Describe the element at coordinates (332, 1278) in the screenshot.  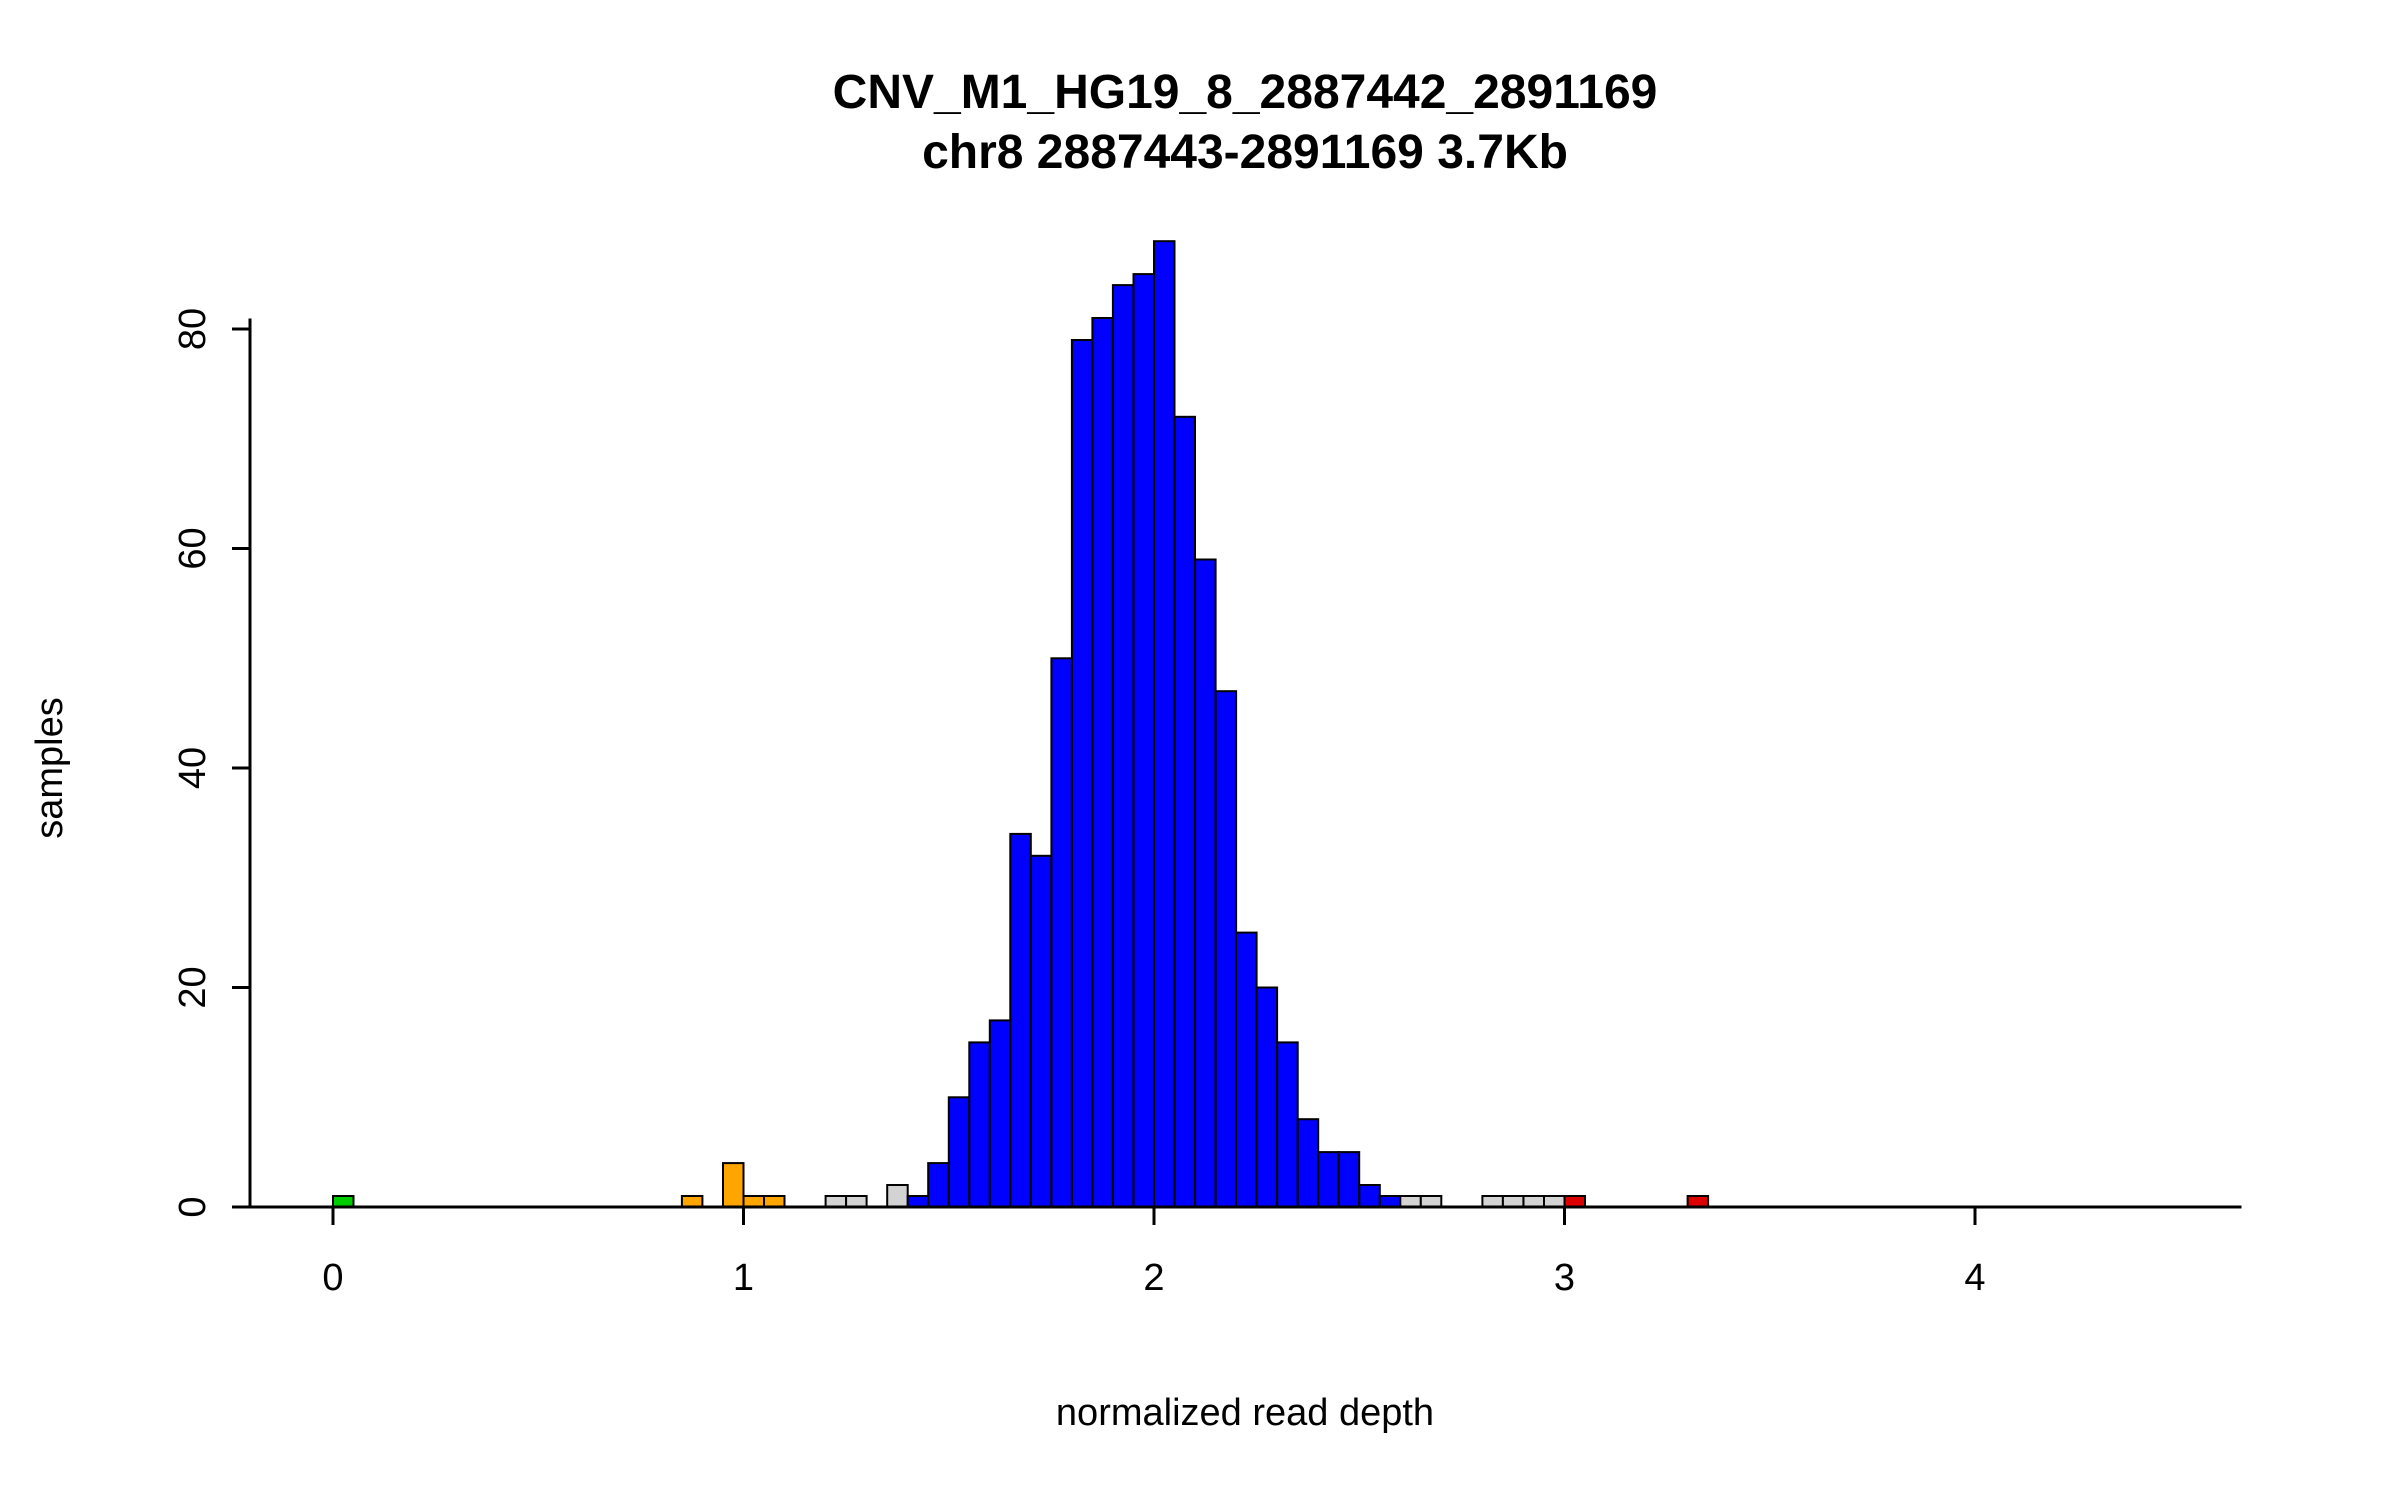
I see `x-tick-label: 0` at that location.